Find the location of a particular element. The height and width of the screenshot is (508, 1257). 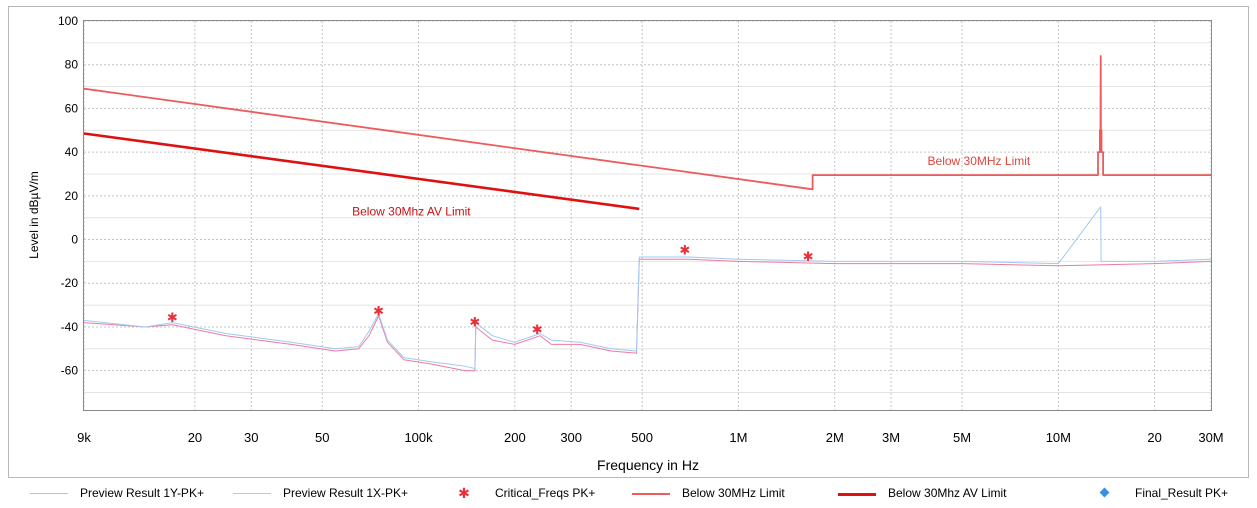

legend-item: Final_Result PK+ is located at coordinates (1156, 493).